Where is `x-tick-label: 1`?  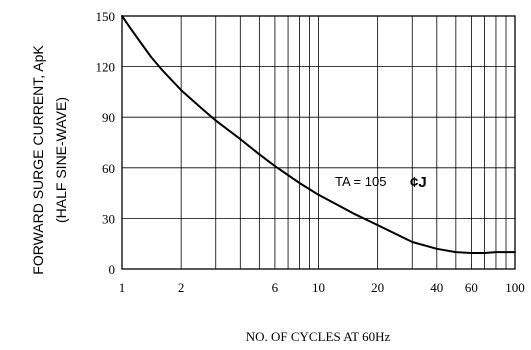 x-tick-label: 1 is located at coordinates (122, 287).